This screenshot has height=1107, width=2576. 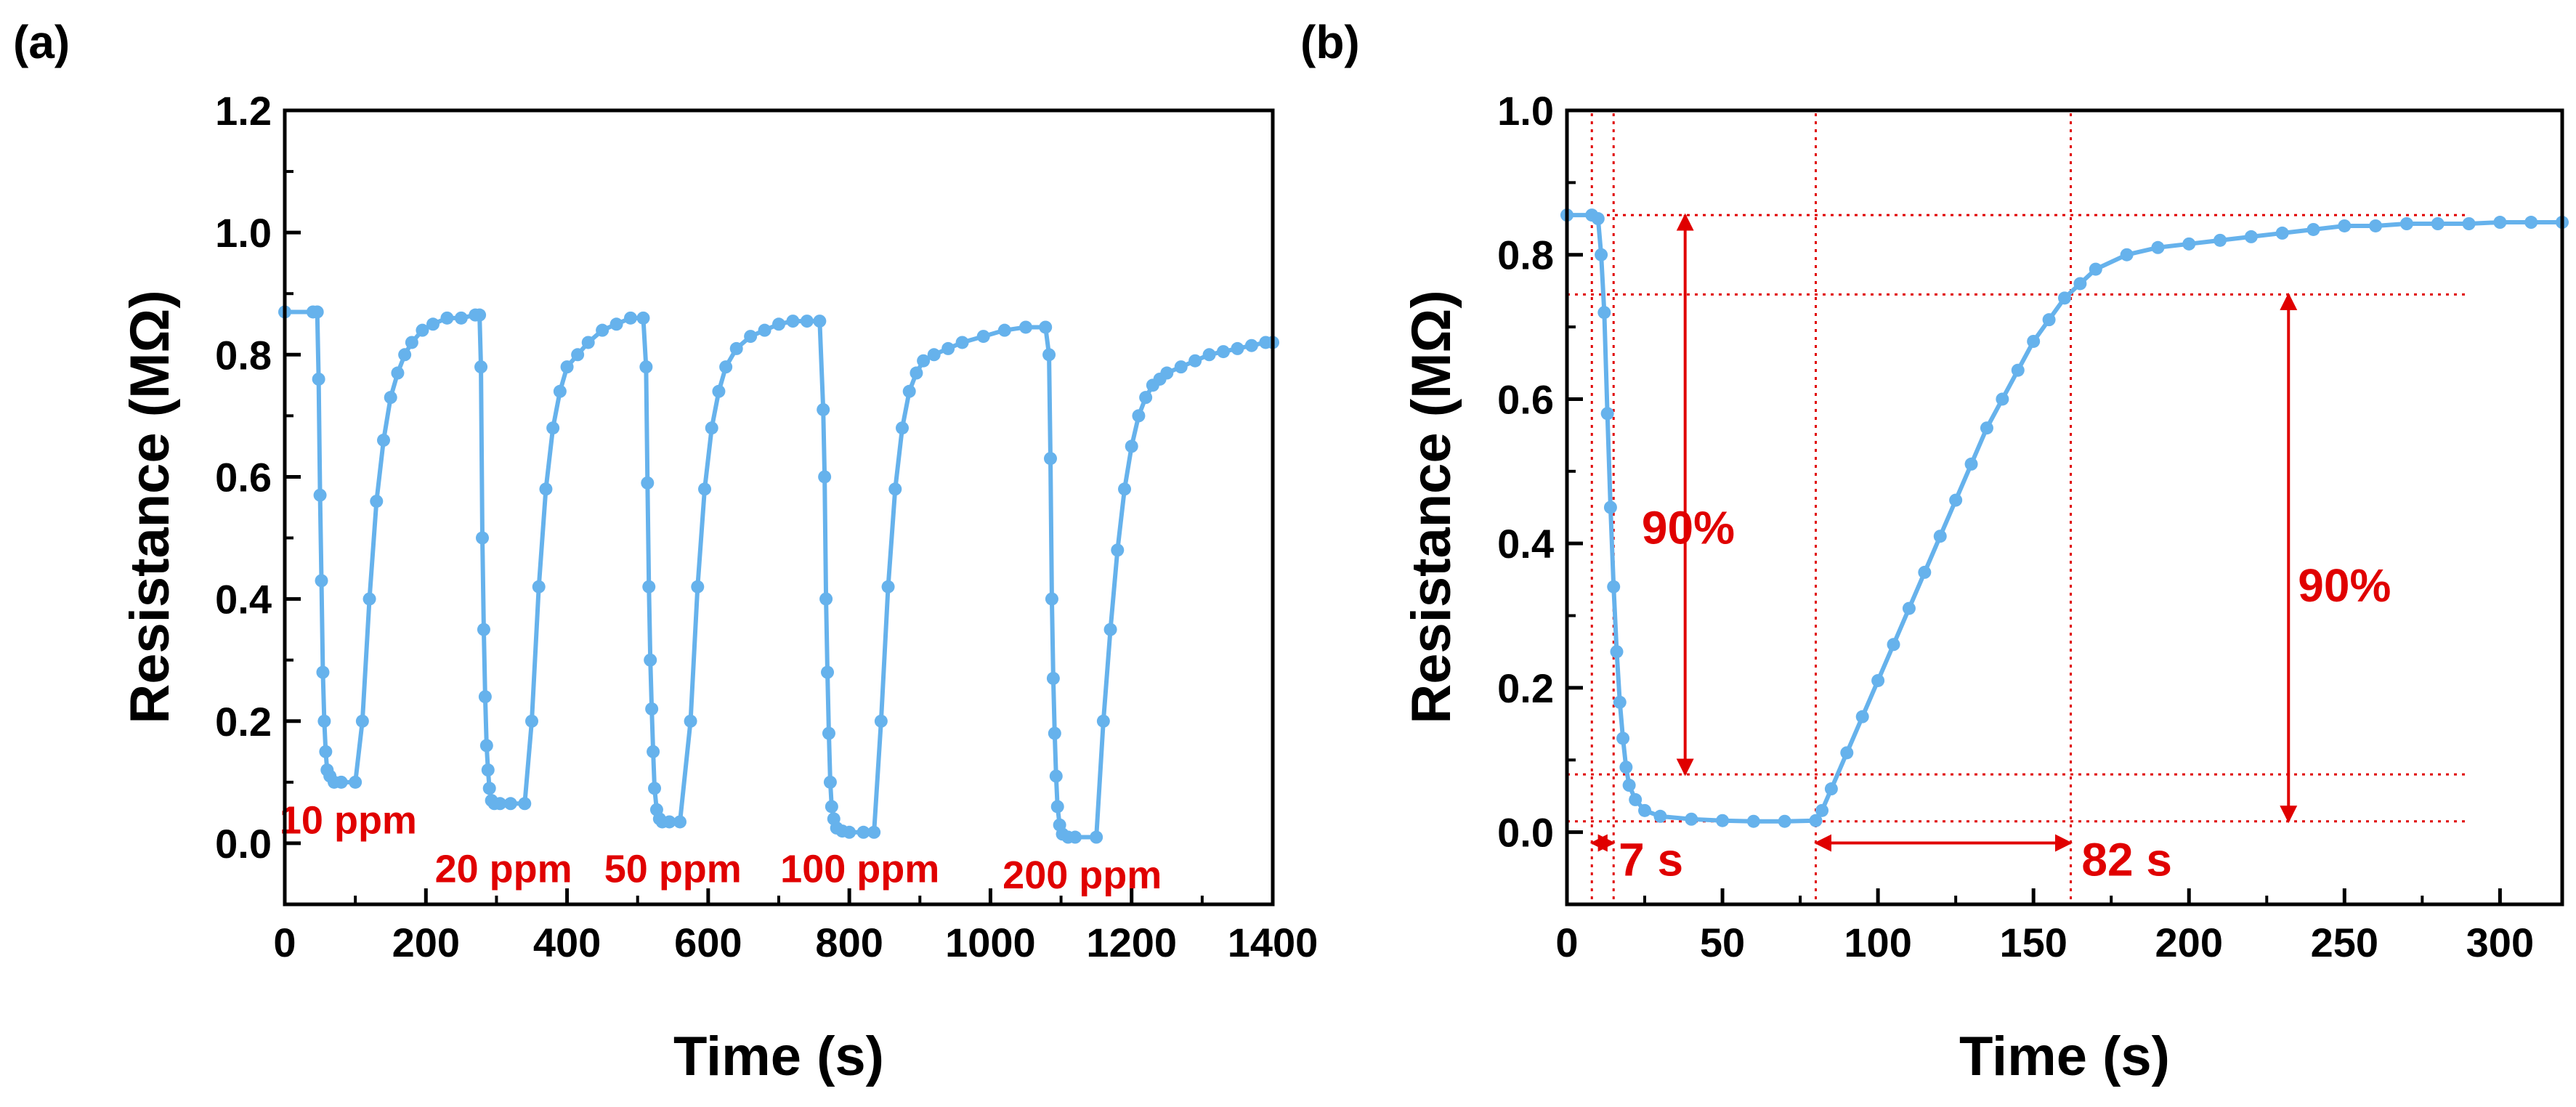 What do you see at coordinates (1525, 544) in the screenshot?
I see `y-tick-label-b: 0.4` at bounding box center [1525, 544].